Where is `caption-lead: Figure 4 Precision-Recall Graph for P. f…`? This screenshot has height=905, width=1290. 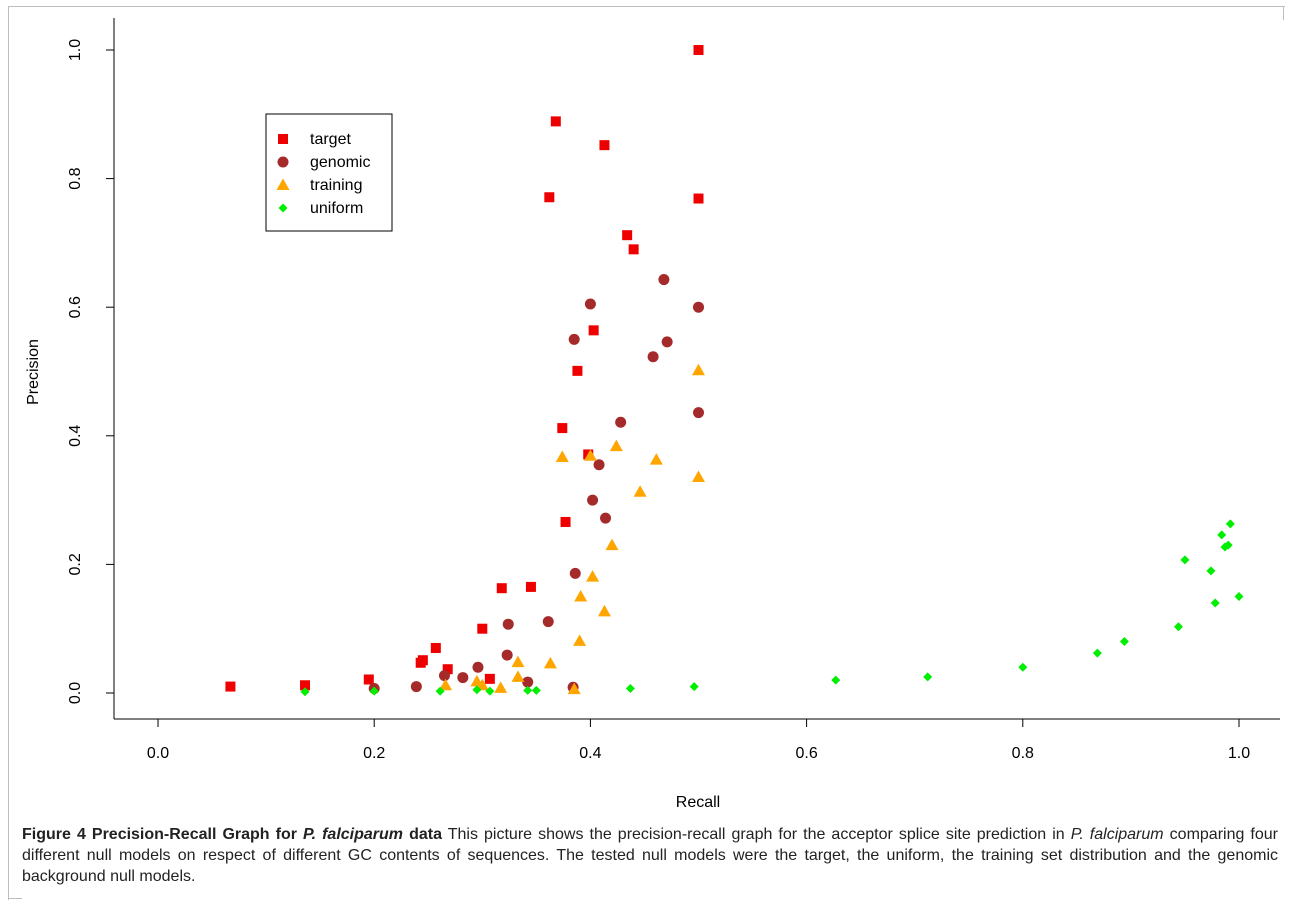 caption-lead: Figure 4 Precision-Recall Graph for P. f… is located at coordinates (232, 834).